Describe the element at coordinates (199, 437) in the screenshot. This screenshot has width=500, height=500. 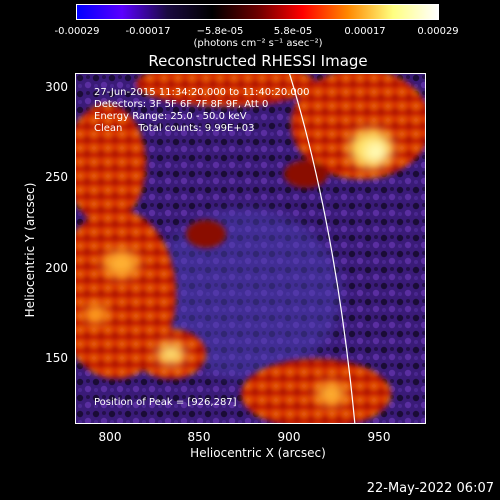
I see `x-tick-label: 850` at that location.